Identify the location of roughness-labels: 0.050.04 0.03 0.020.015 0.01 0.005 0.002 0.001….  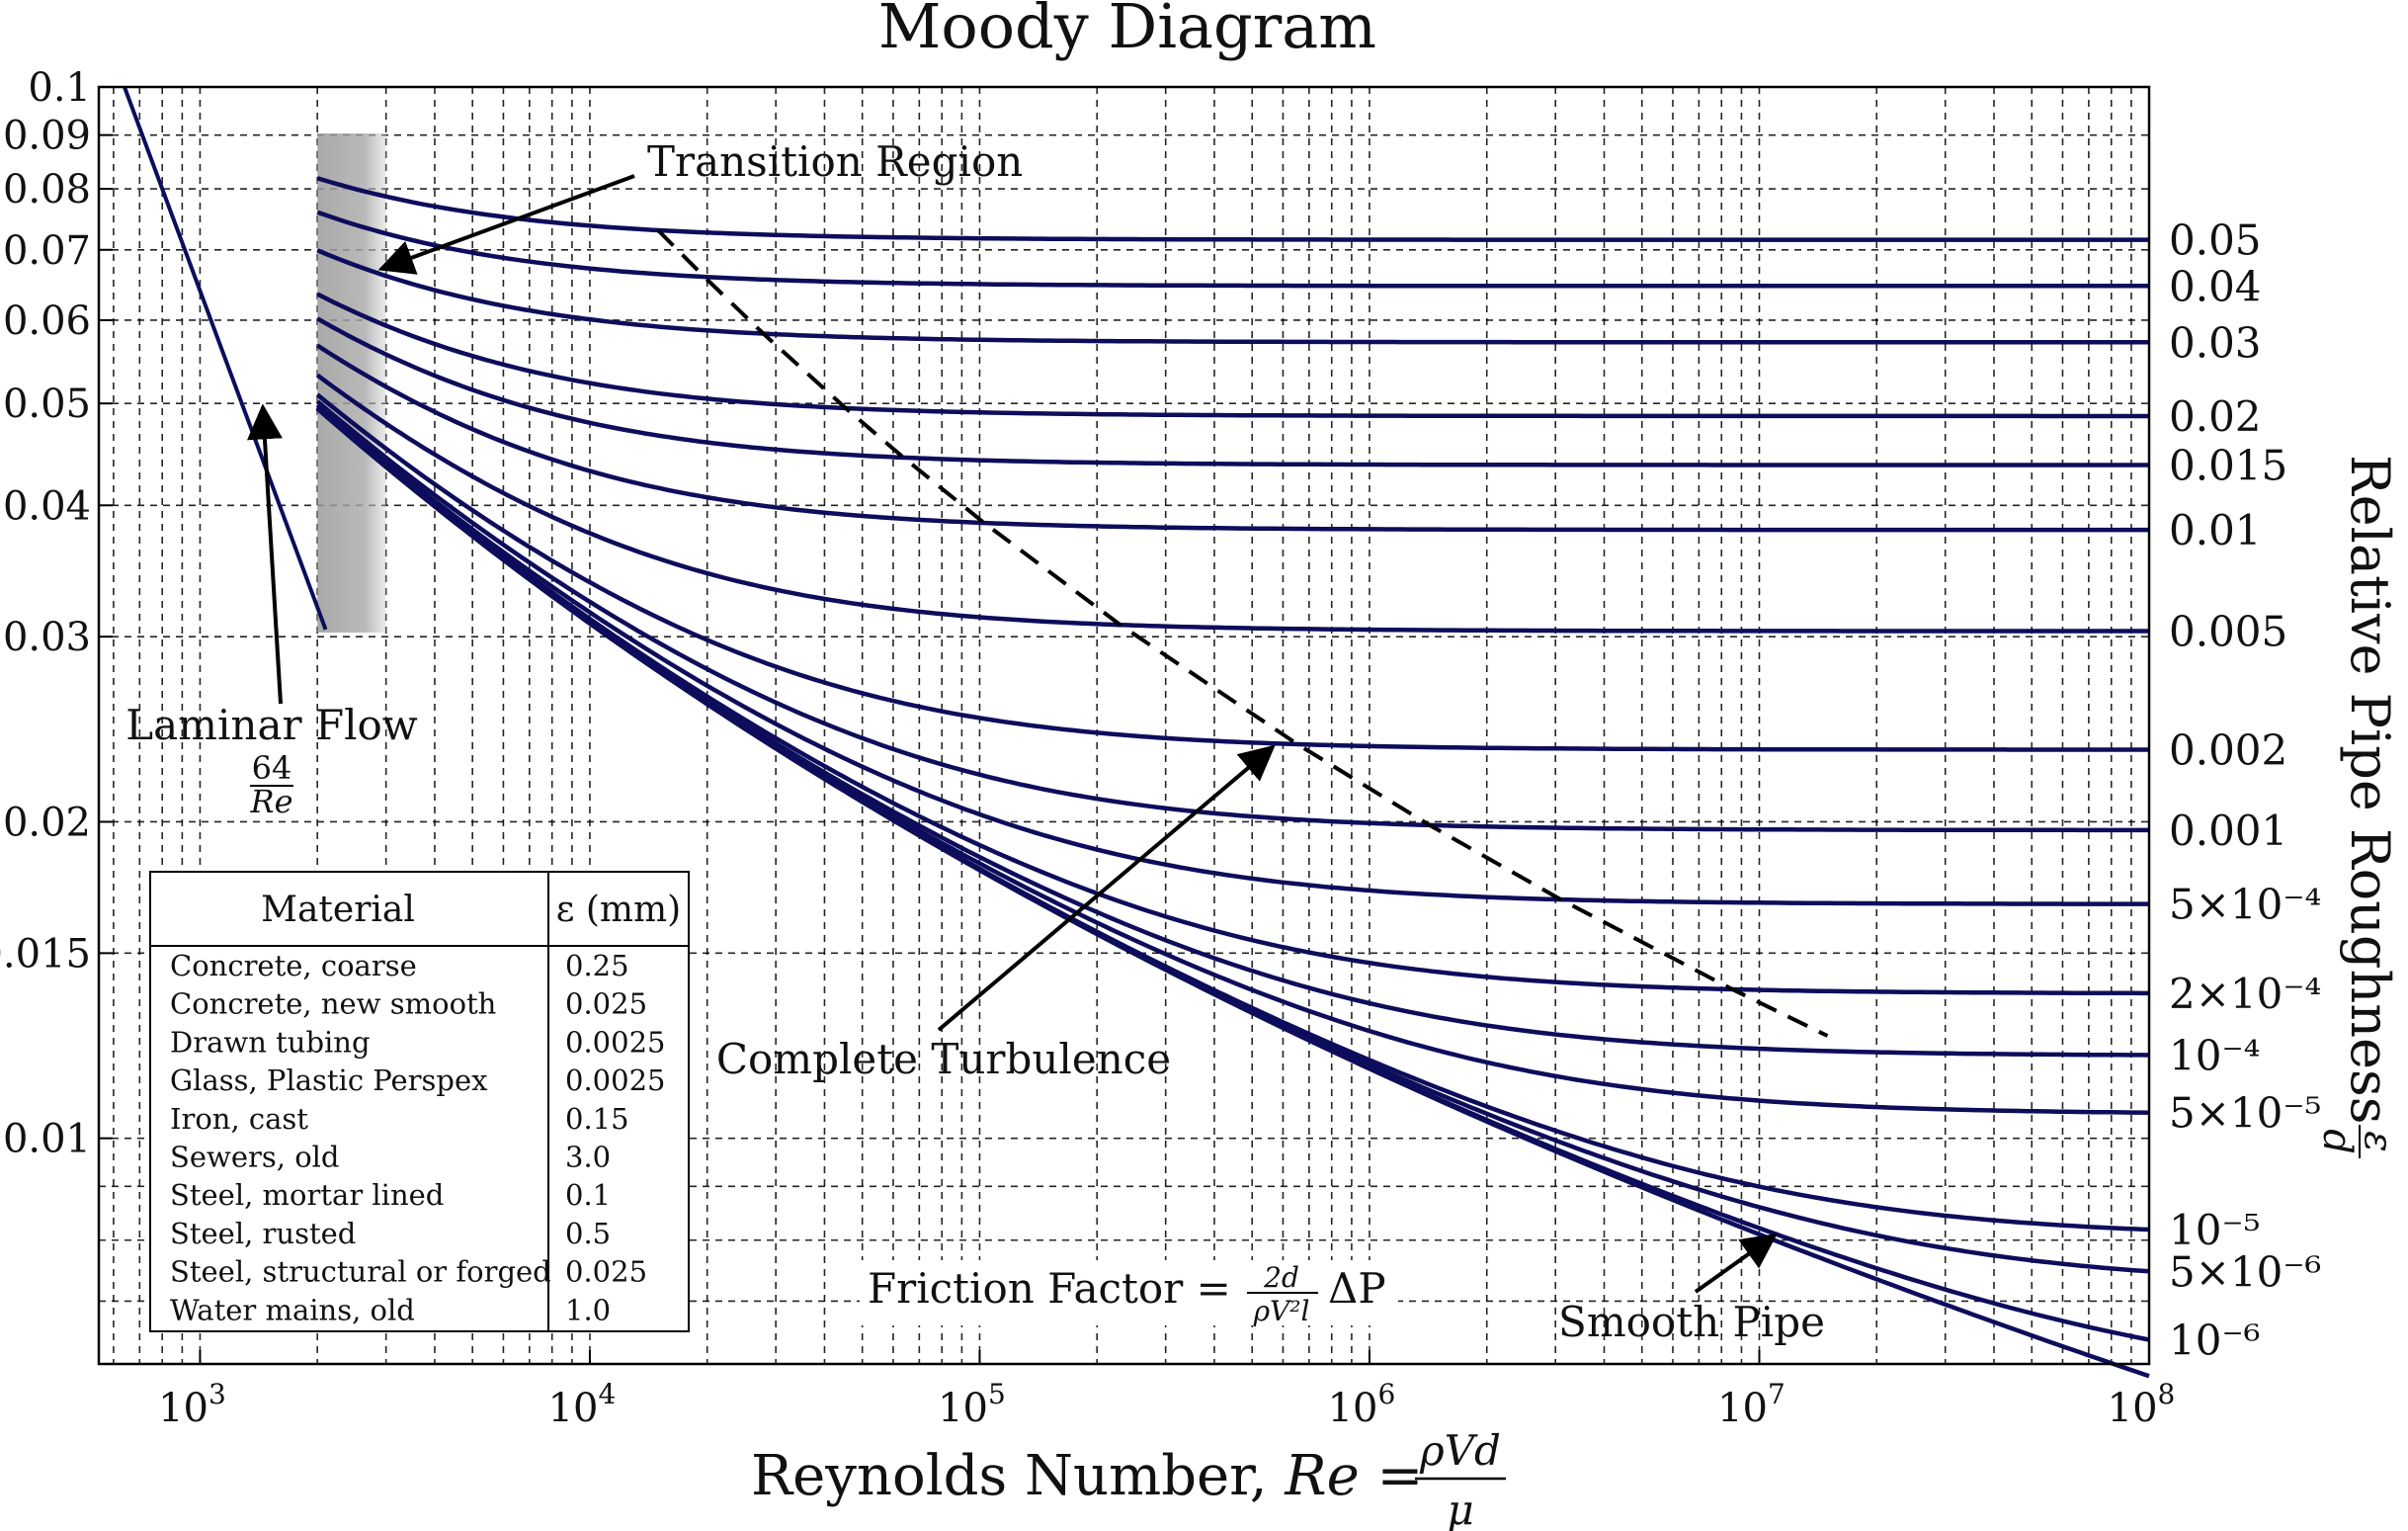
(2245, 790).